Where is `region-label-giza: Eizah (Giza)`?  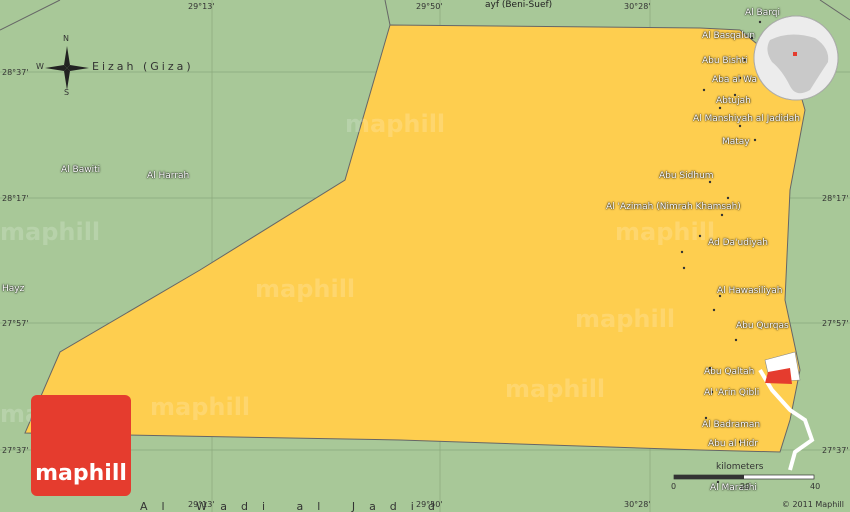 region-label-giza: Eizah (Giza) is located at coordinates (143, 66).